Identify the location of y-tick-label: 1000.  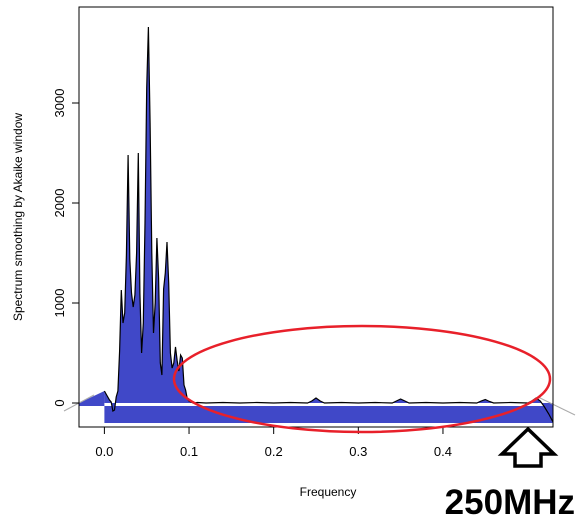
(59, 303).